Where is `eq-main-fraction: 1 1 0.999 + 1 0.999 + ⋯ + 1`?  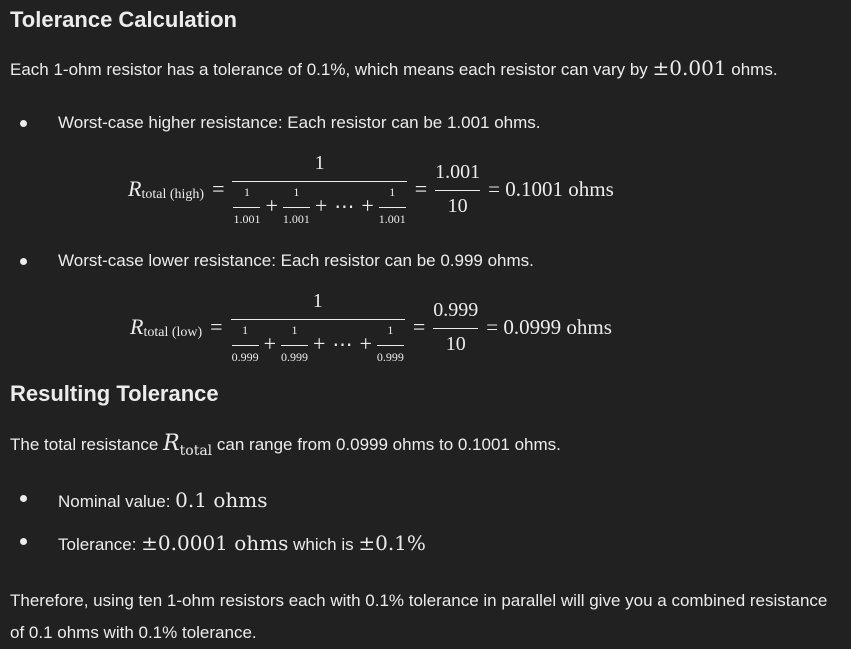 eq-main-fraction: 1 1 0.999 + 1 0.999 + ⋯ + 1 is located at coordinates (317, 326).